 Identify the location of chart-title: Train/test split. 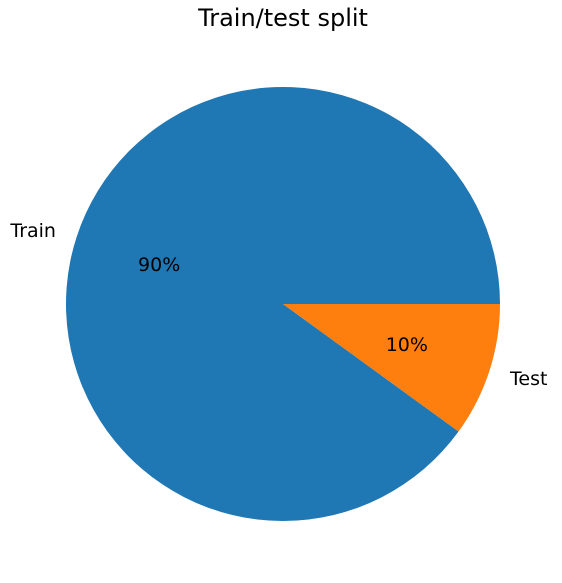
(282, 18).